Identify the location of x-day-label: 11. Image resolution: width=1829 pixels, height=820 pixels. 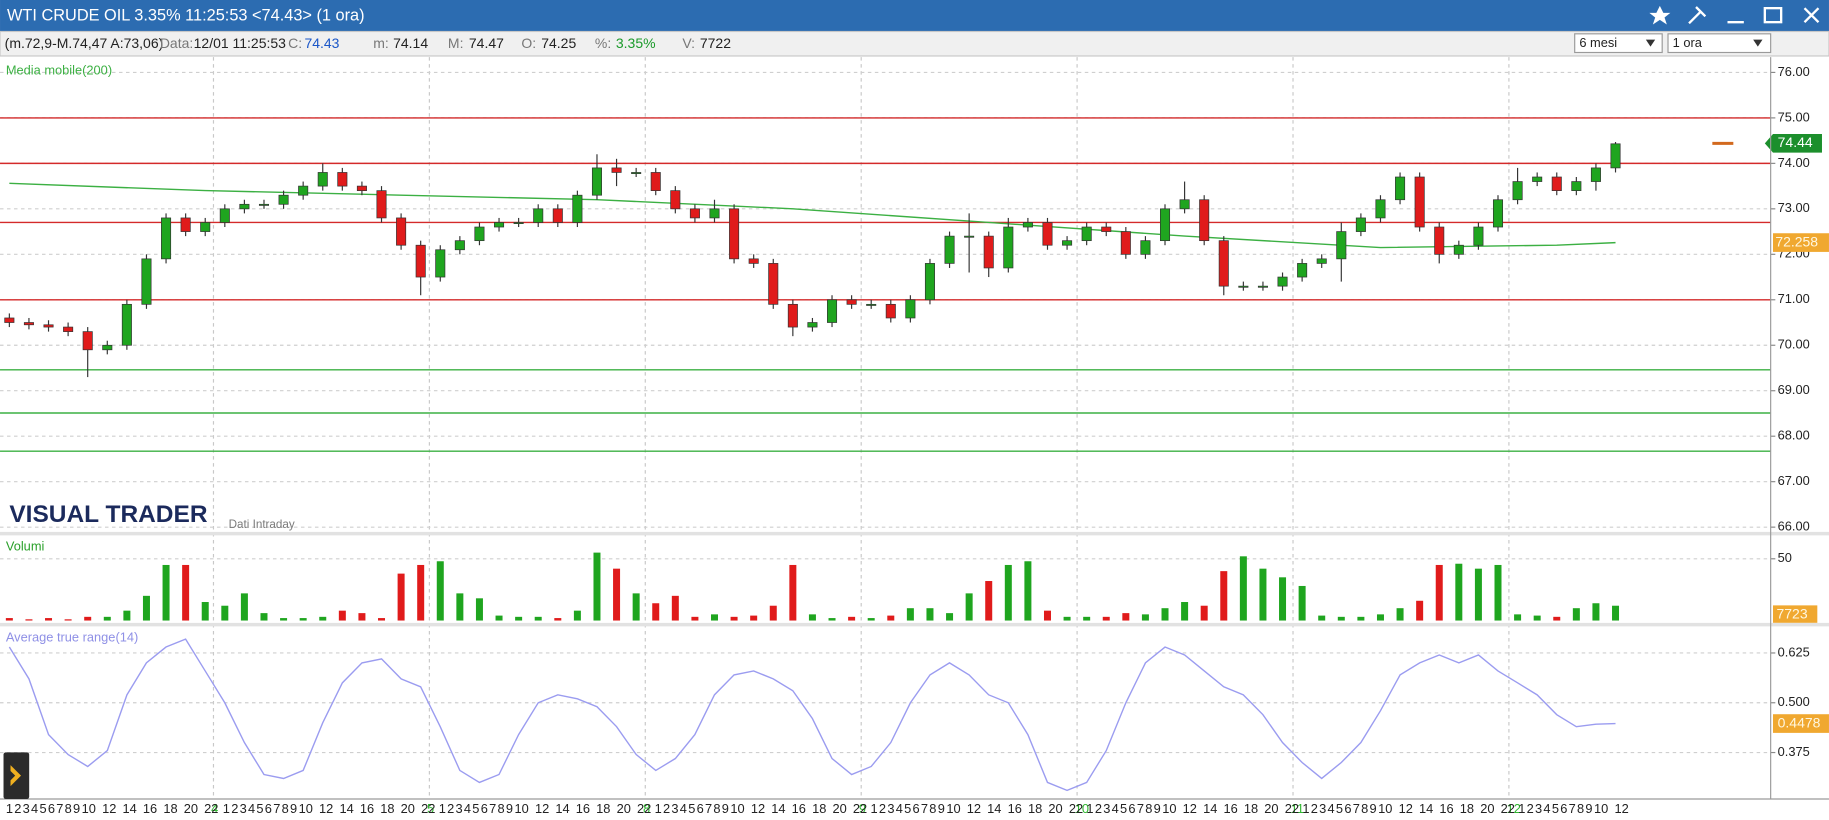
(1297, 808).